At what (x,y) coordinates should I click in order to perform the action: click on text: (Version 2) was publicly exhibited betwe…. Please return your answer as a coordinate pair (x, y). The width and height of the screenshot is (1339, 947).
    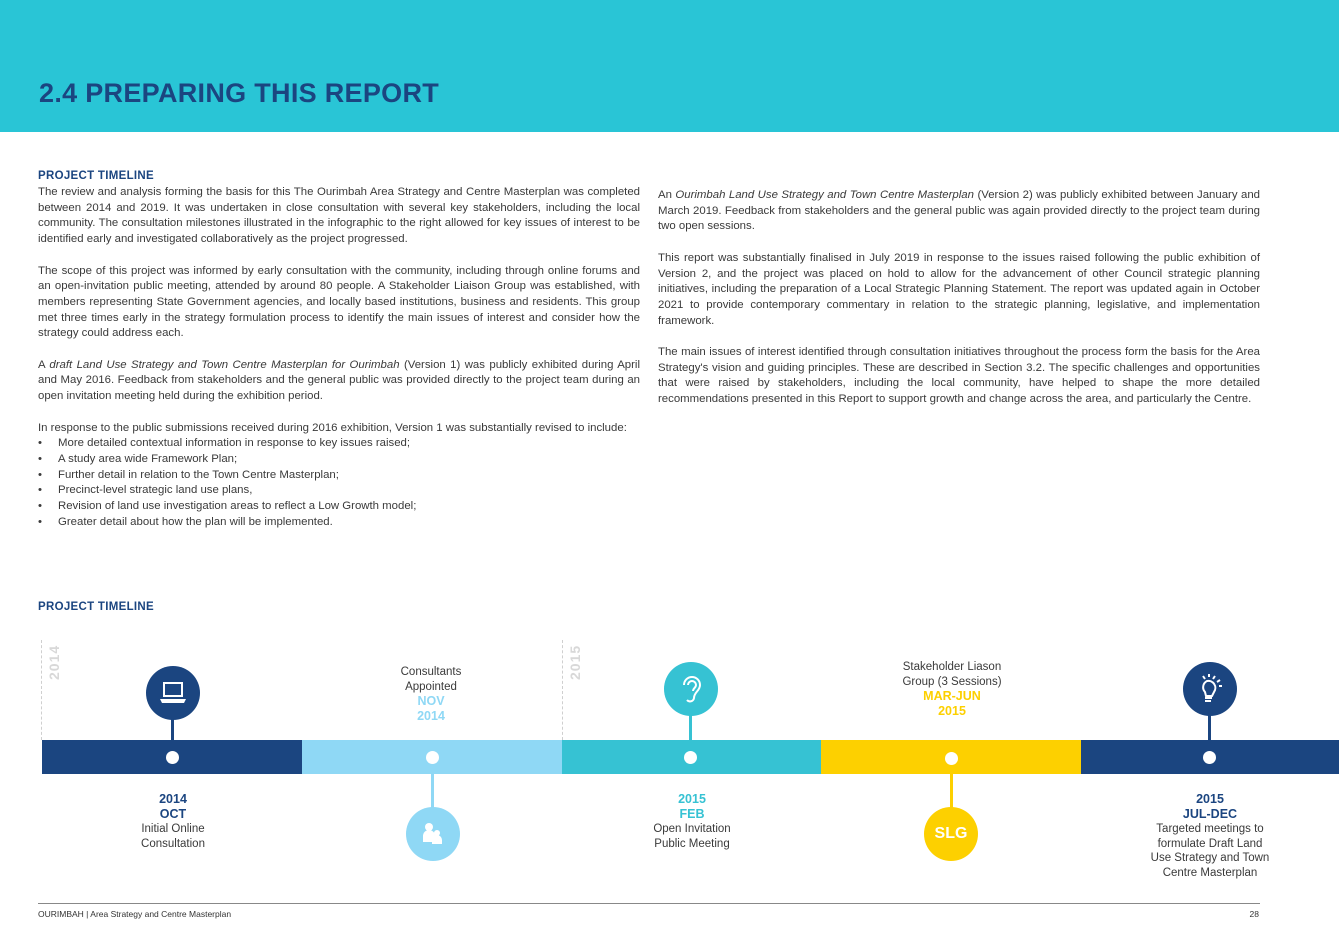
    Looking at the image, I should click on (959, 211).